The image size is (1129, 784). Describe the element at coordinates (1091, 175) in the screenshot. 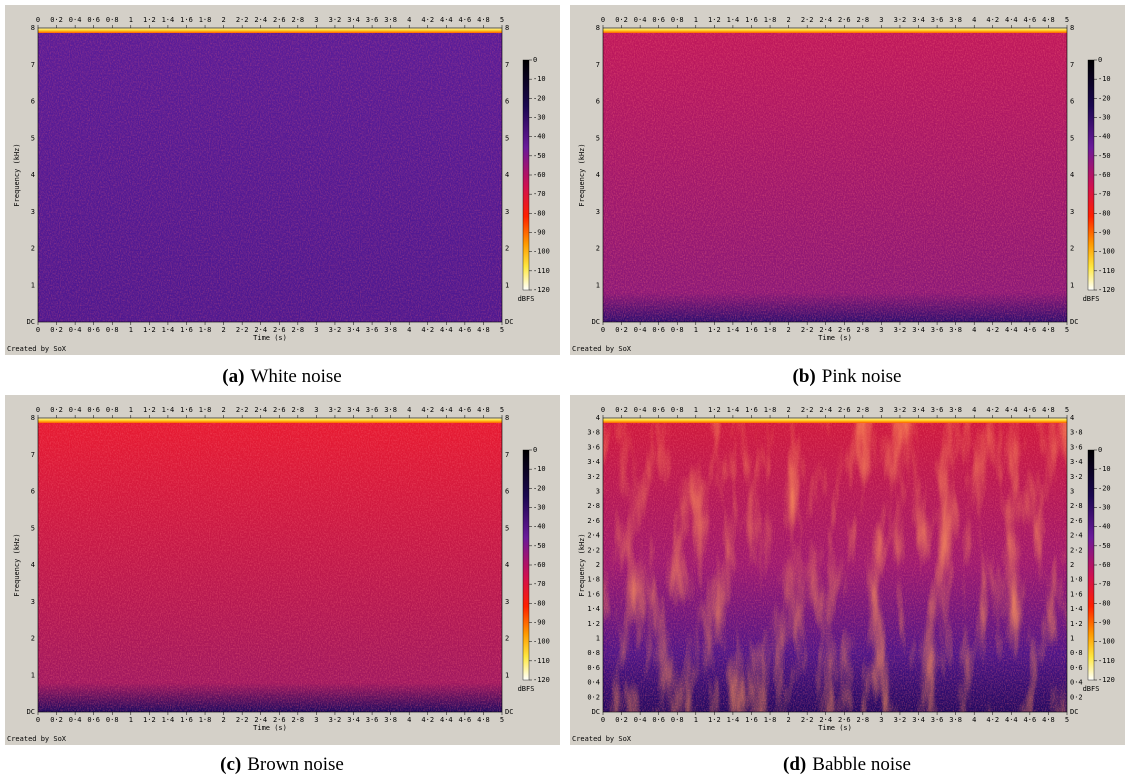

I see `colorbar` at that location.